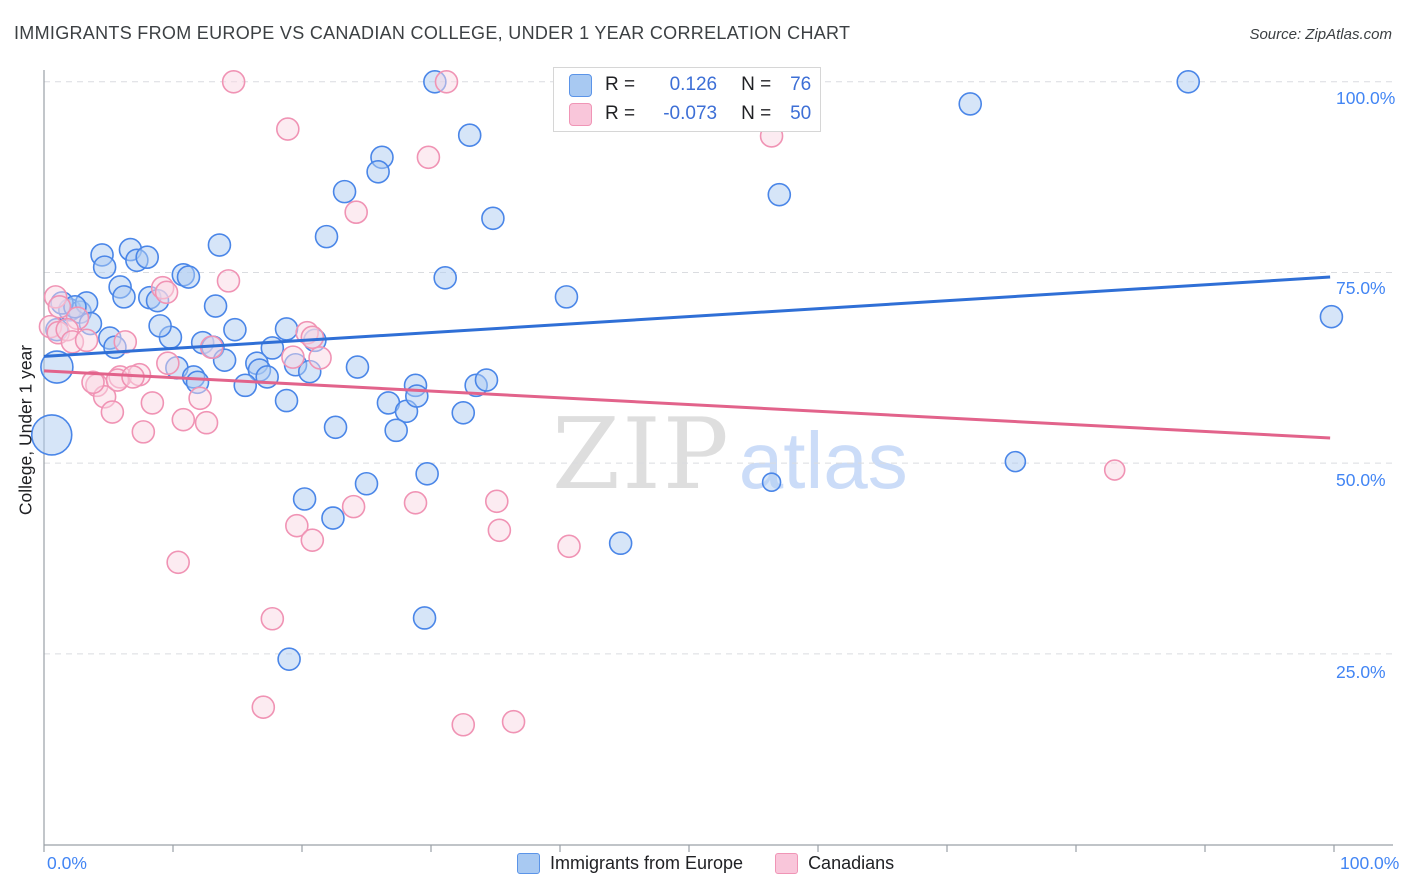 The width and height of the screenshot is (1406, 892). Describe the element at coordinates (690, 113) in the screenshot. I see `legend-r-value: -0.073` at that location.